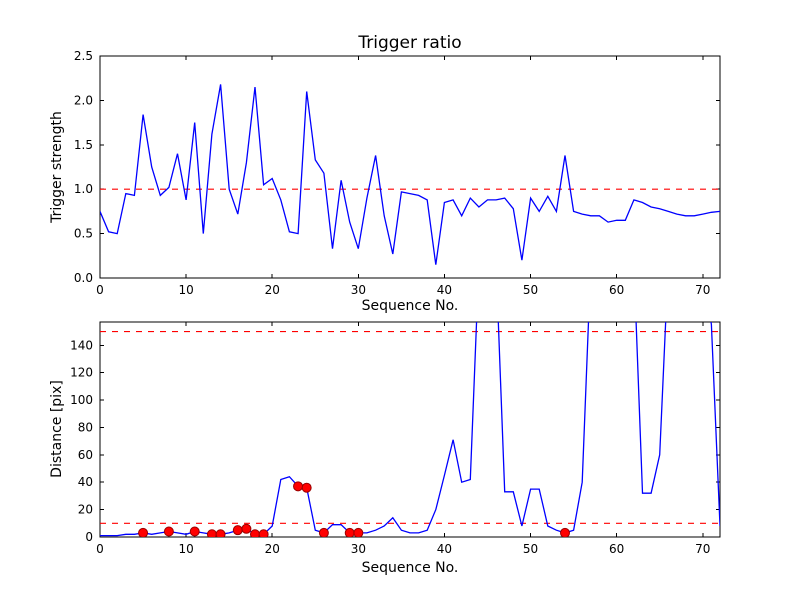 The height and width of the screenshot is (600, 800). I want to click on y-tick-label: 0, so click(89, 537).